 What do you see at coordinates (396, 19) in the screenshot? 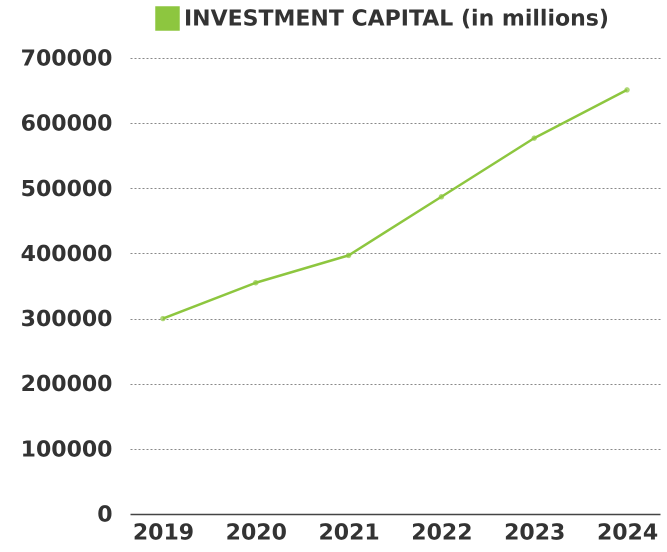
I see `legend-label: INVESTMENT CAPITAL (in millions)` at bounding box center [396, 19].